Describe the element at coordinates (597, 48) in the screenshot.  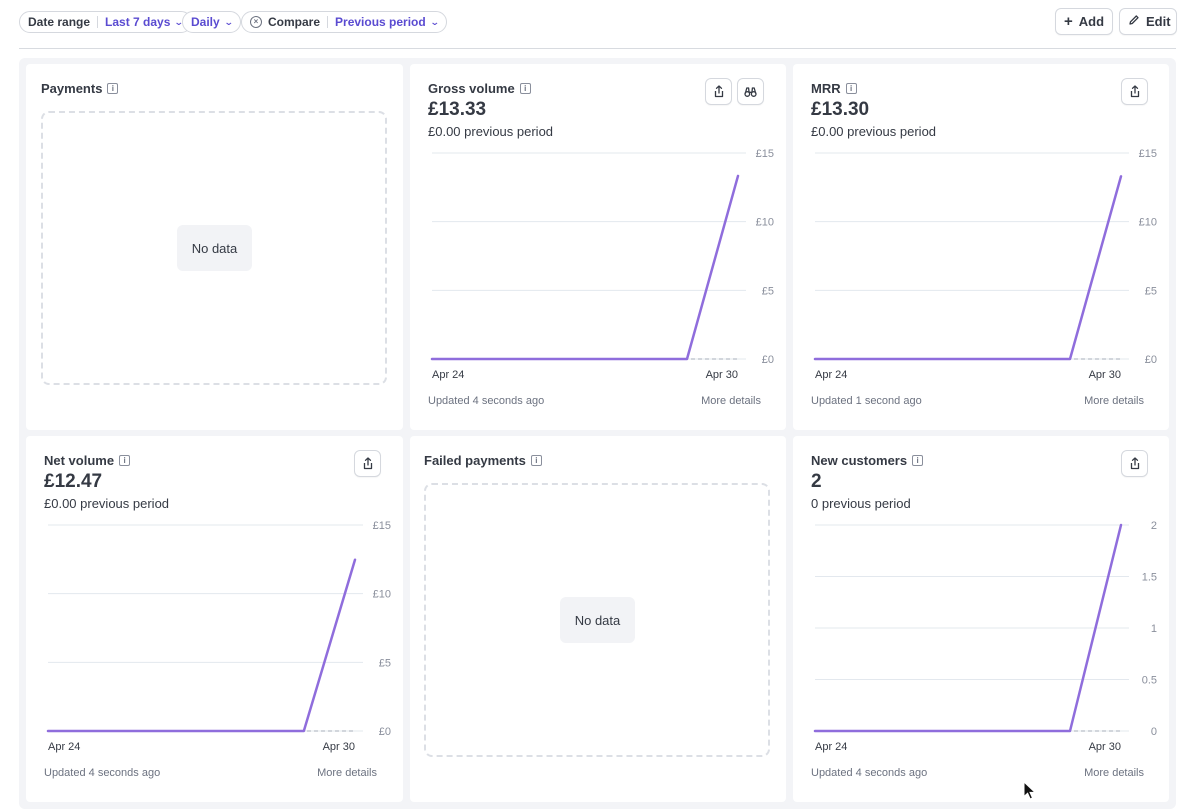
I see `toolbar-divider` at that location.